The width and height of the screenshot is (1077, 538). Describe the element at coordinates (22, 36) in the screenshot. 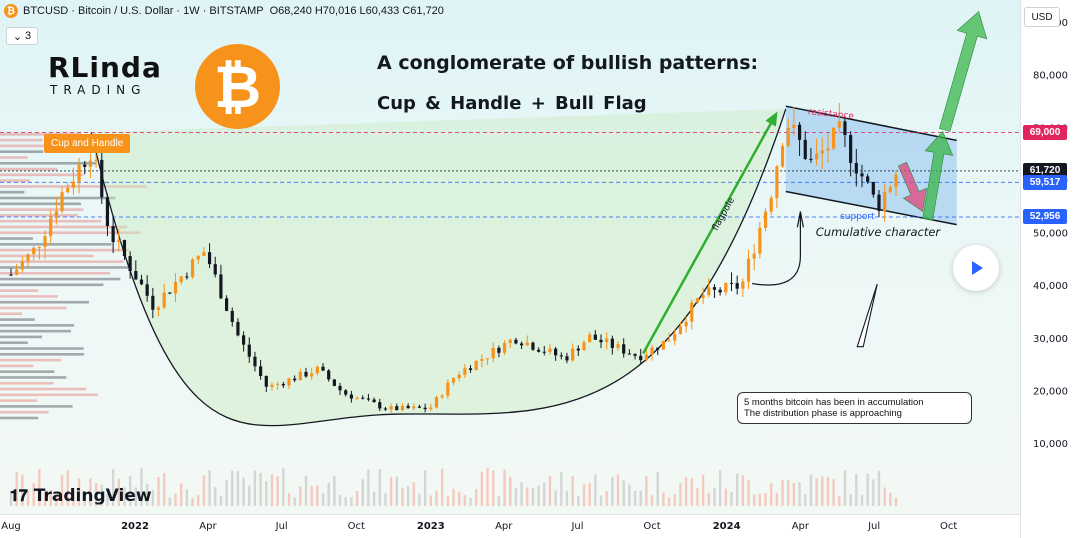

I see `indicator-toggle: ⌄ 3` at that location.